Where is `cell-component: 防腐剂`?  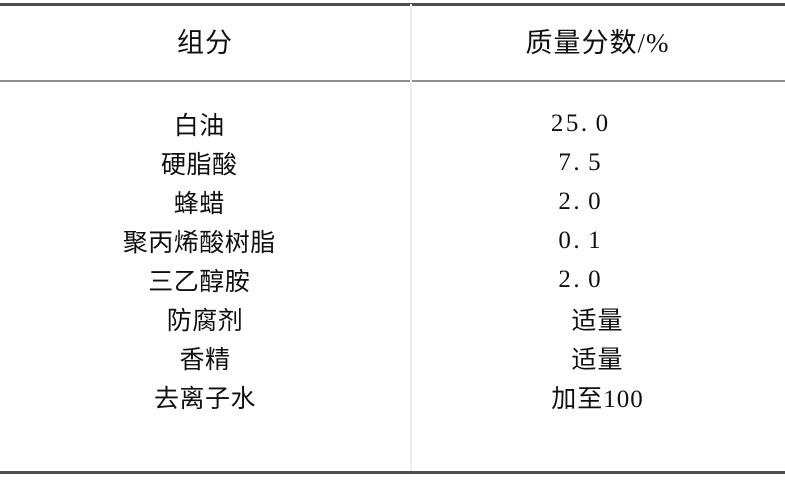
cell-component: 防腐剂 is located at coordinates (205, 321).